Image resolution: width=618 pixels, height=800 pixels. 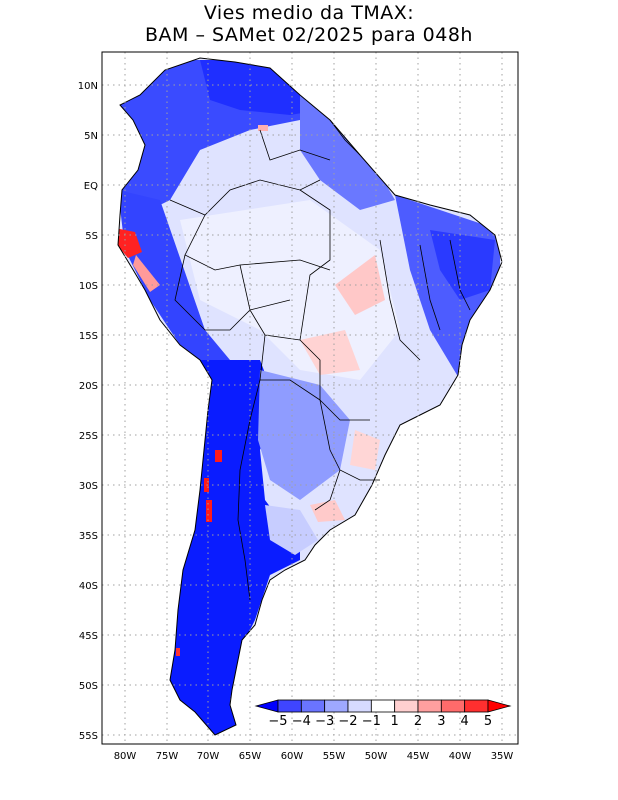 What do you see at coordinates (208, 756) in the screenshot?
I see `lon-label: 70W` at bounding box center [208, 756].